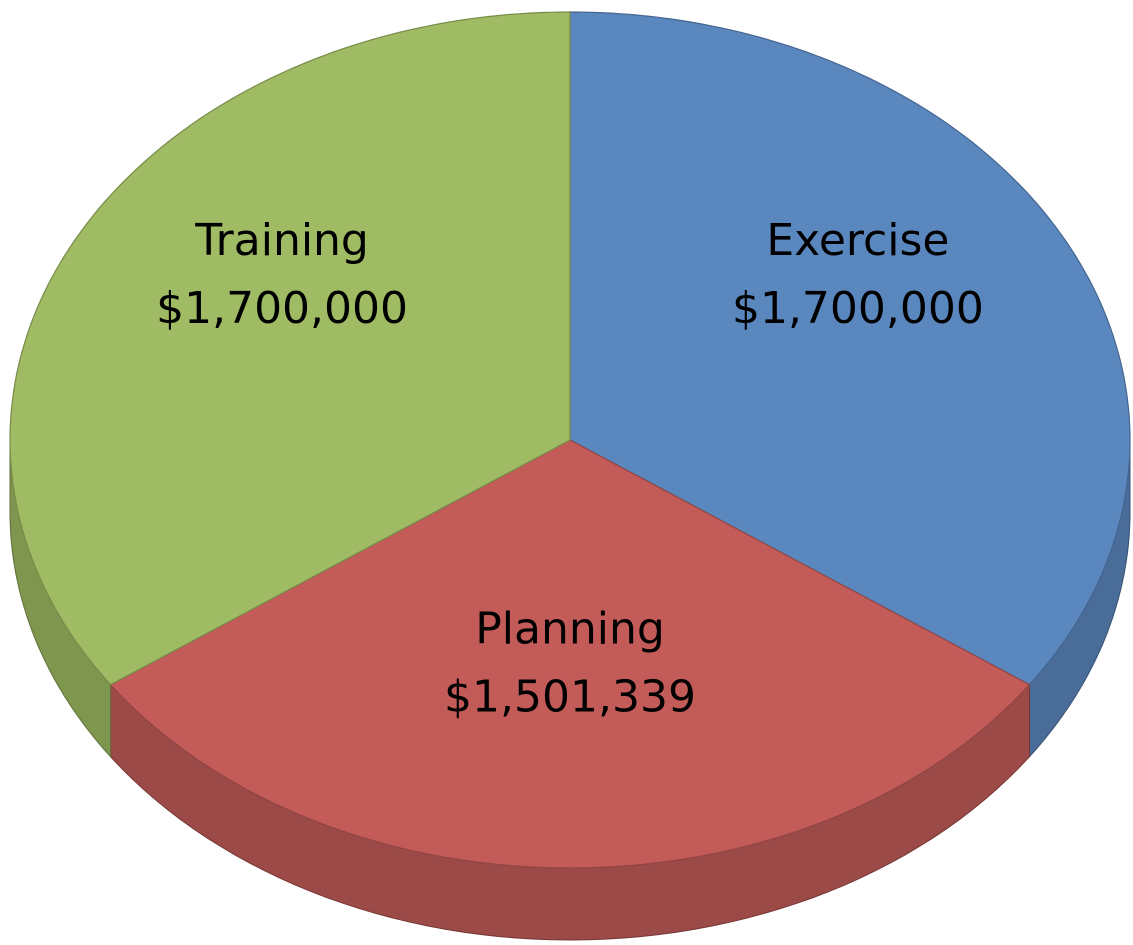 This screenshot has width=1133, height=945. I want to click on slice-value-label: $1,501,339, so click(570, 696).